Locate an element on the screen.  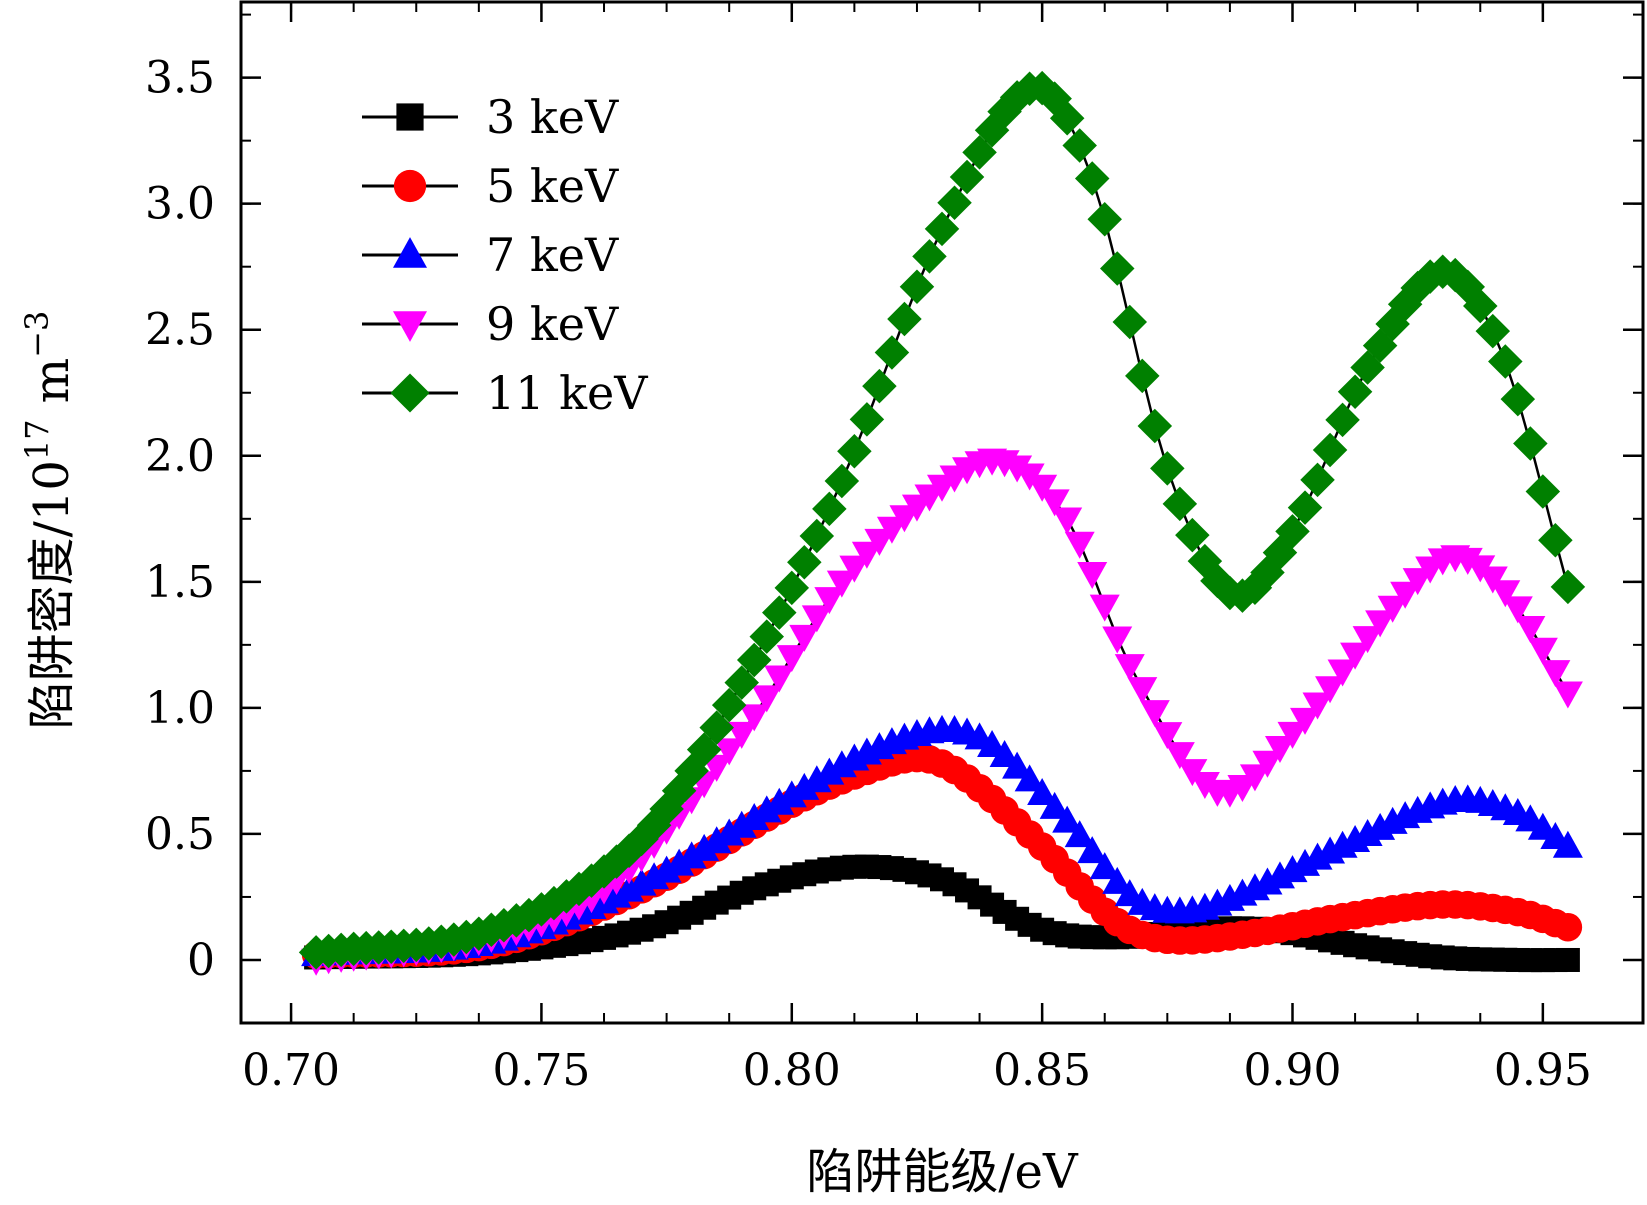
y-tick-label: 1.0 is located at coordinates (180, 708).